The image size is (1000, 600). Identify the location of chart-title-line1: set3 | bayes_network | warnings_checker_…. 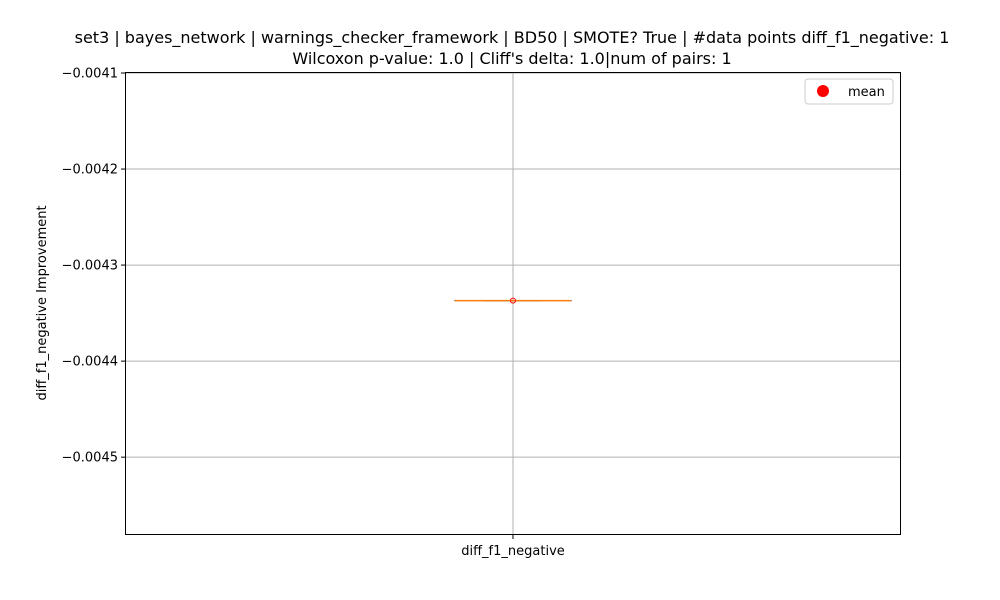
(512, 38).